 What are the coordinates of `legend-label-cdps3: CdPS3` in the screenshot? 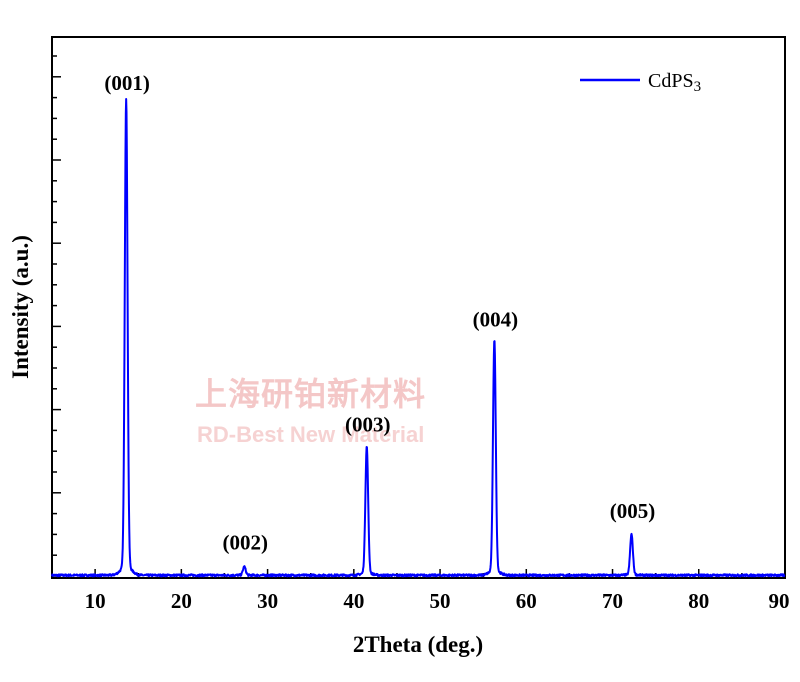 It's located at (674, 82).